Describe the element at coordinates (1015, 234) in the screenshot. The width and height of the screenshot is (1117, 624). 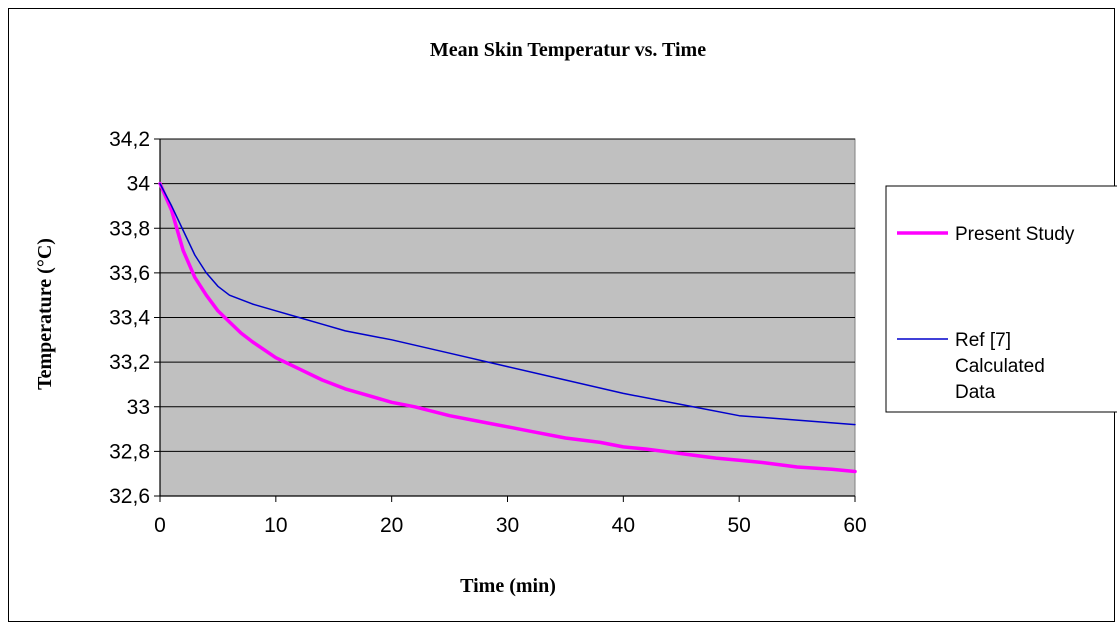
I see `legend-label-0: Present Study` at that location.